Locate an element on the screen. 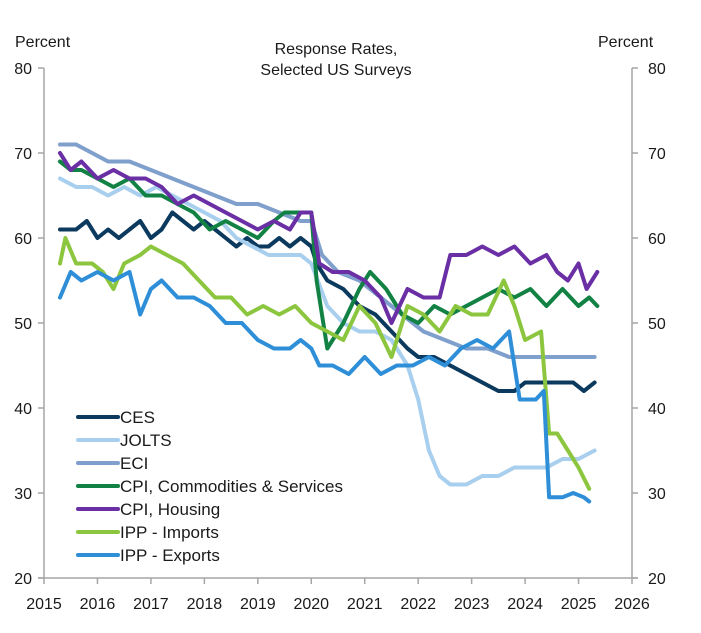 This screenshot has width=701, height=633. legend-label: CPI, Housing is located at coordinates (170, 509).